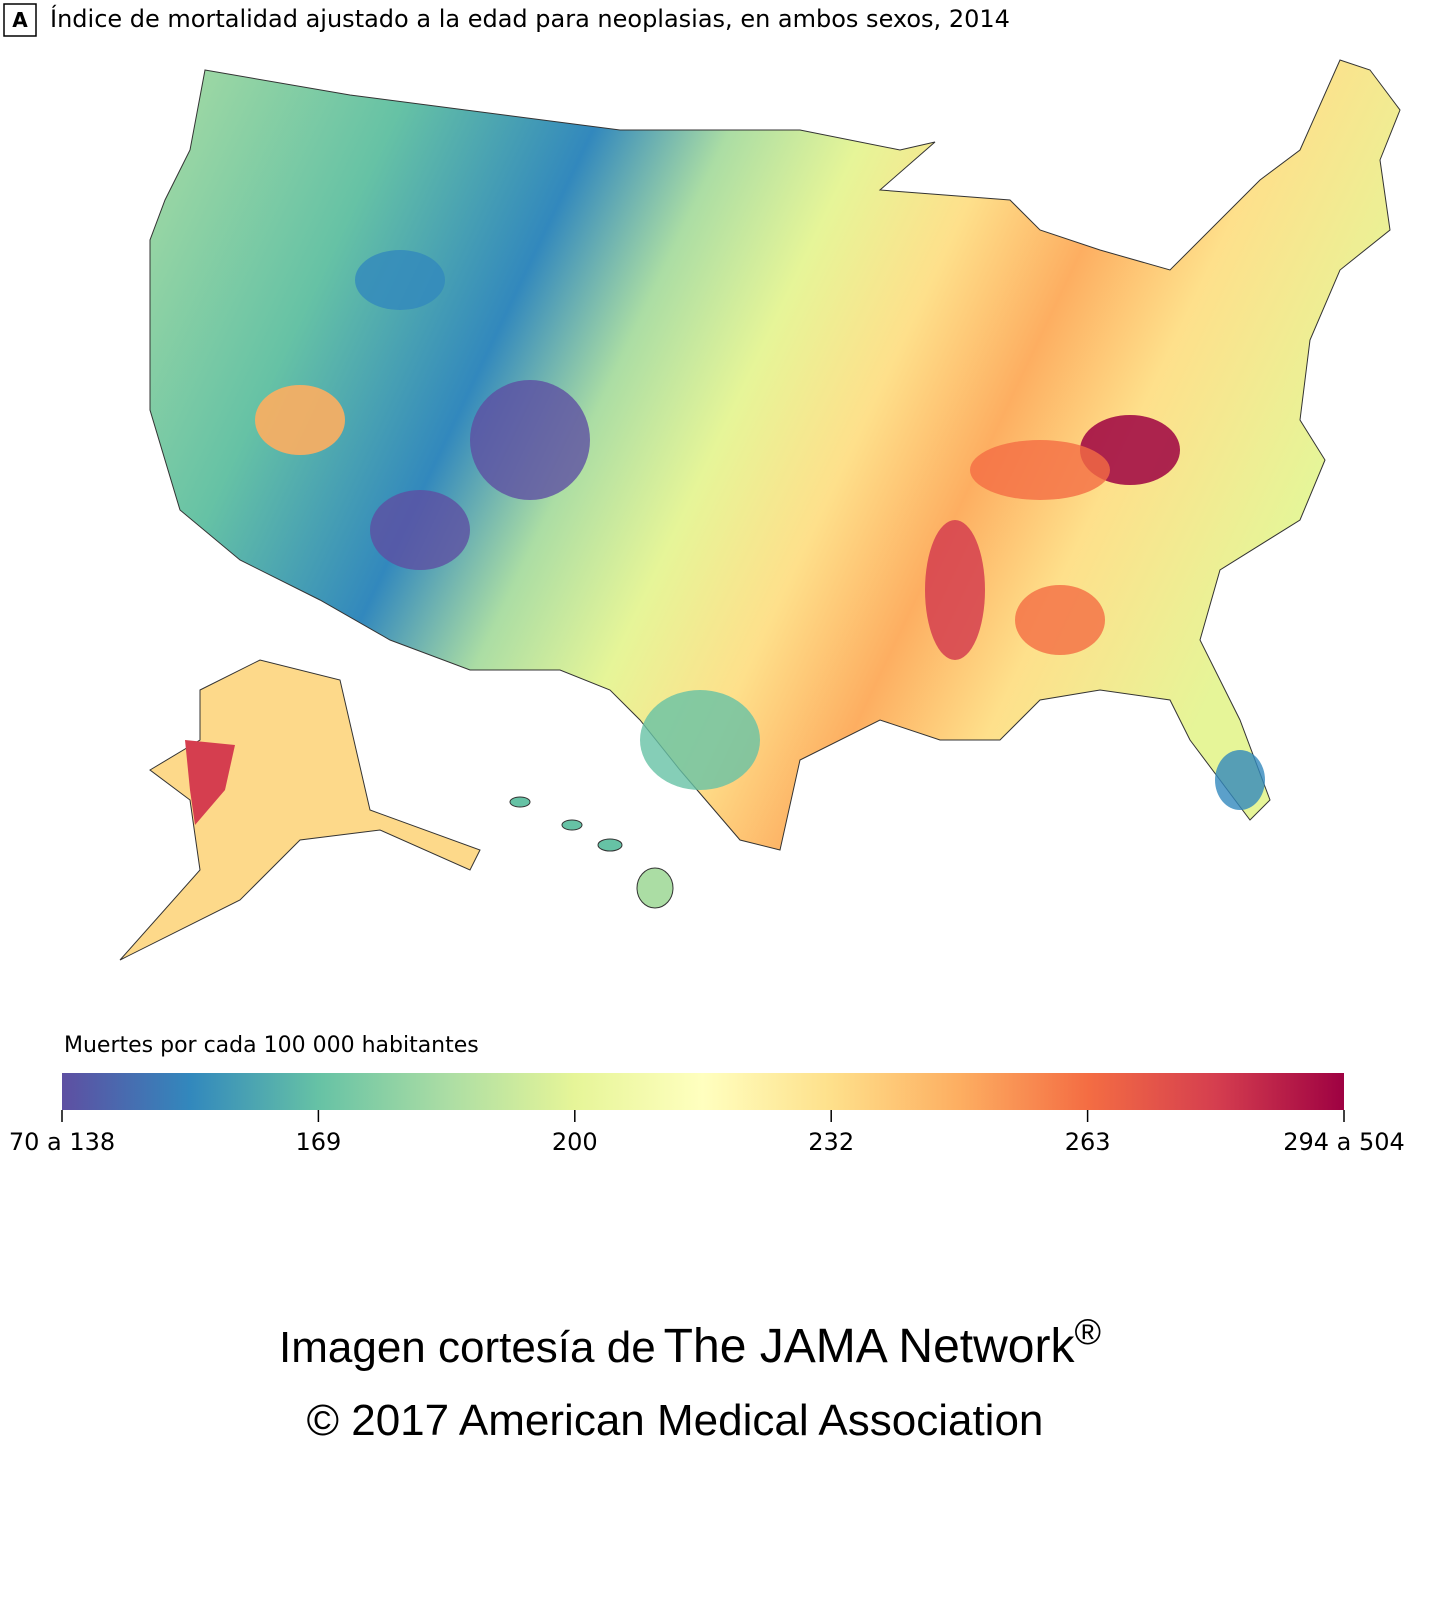 The width and height of the screenshot is (1451, 1606). What do you see at coordinates (1344, 1142) in the screenshot?
I see `legend-tick-label: 294 a 504` at bounding box center [1344, 1142].